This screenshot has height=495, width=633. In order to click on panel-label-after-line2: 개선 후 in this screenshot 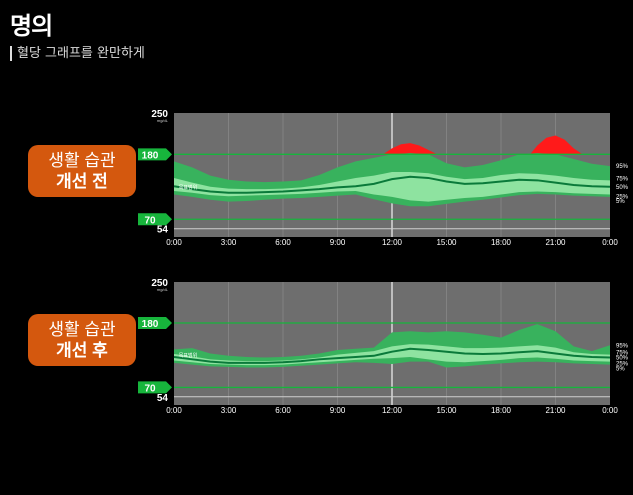, I will do `click(82, 350)`.